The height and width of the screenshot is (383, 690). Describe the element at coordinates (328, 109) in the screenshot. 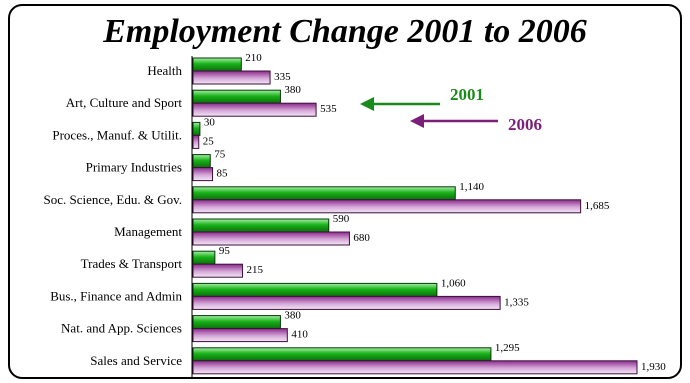

I see `value-label-2006-art-culture-and-sport: 535` at that location.